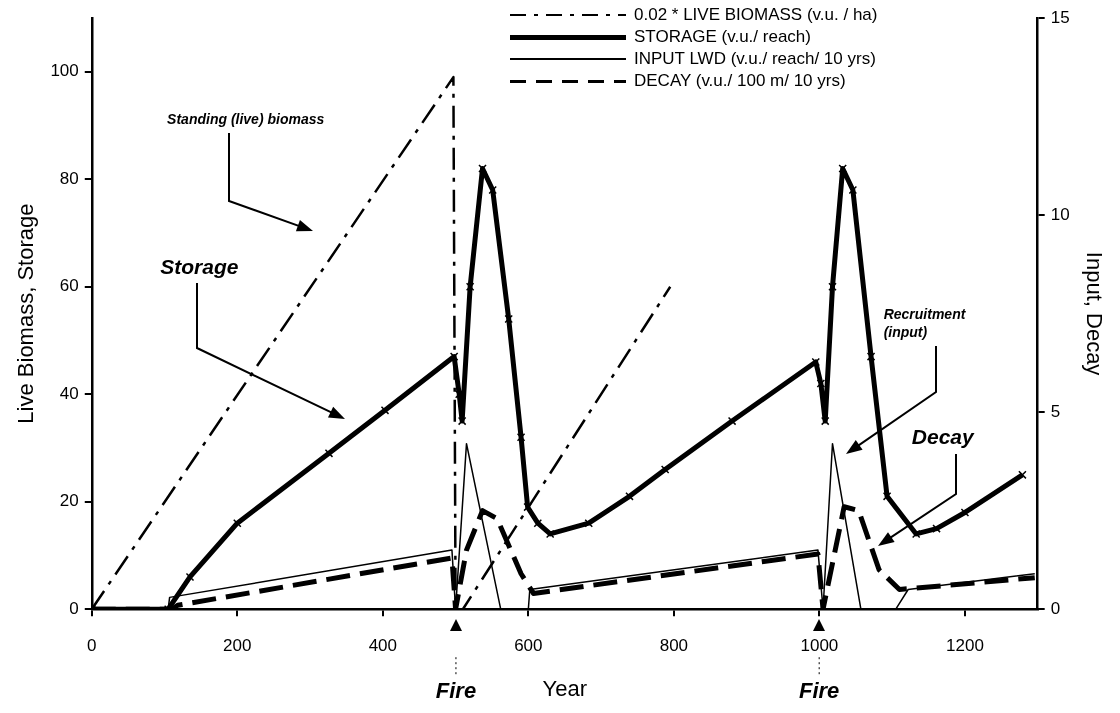 This screenshot has width=1120, height=713. Describe the element at coordinates (69, 501) in the screenshot. I see `y-tick-label: 20` at that location.